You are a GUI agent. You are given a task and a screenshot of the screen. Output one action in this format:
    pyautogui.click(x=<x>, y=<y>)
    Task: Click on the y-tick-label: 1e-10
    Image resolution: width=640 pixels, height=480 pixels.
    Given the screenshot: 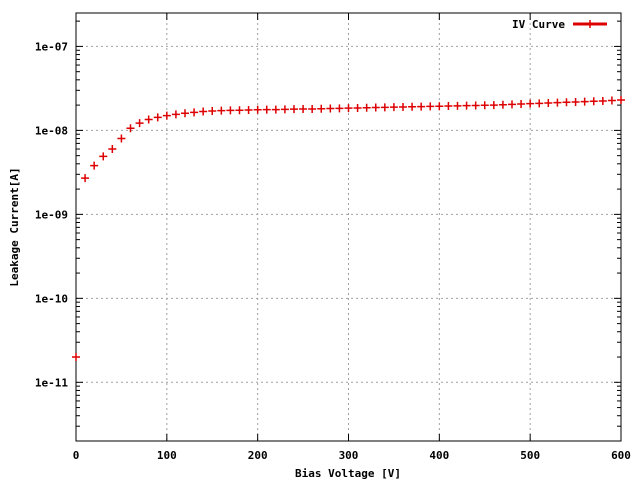 What is the action you would take?
    pyautogui.click(x=51, y=298)
    